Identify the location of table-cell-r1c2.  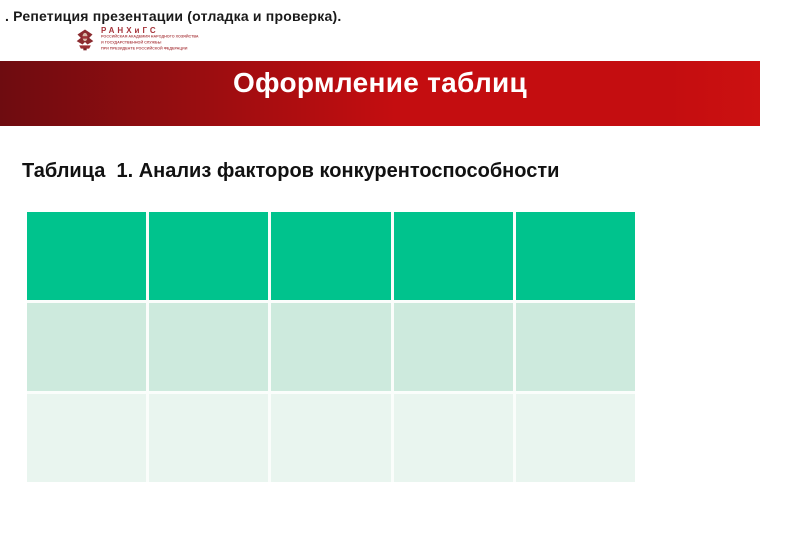
(209, 256).